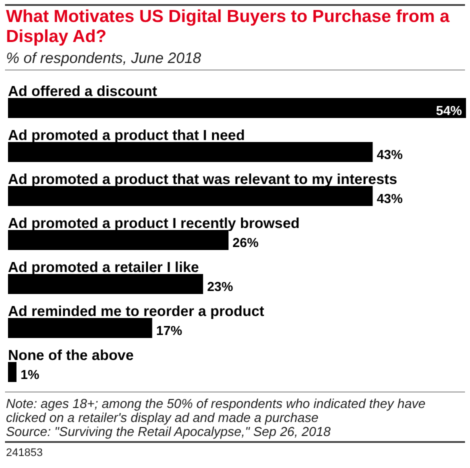 The width and height of the screenshot is (470, 468). Describe the element at coordinates (169, 330) in the screenshot. I see `data-label: 17%` at that location.